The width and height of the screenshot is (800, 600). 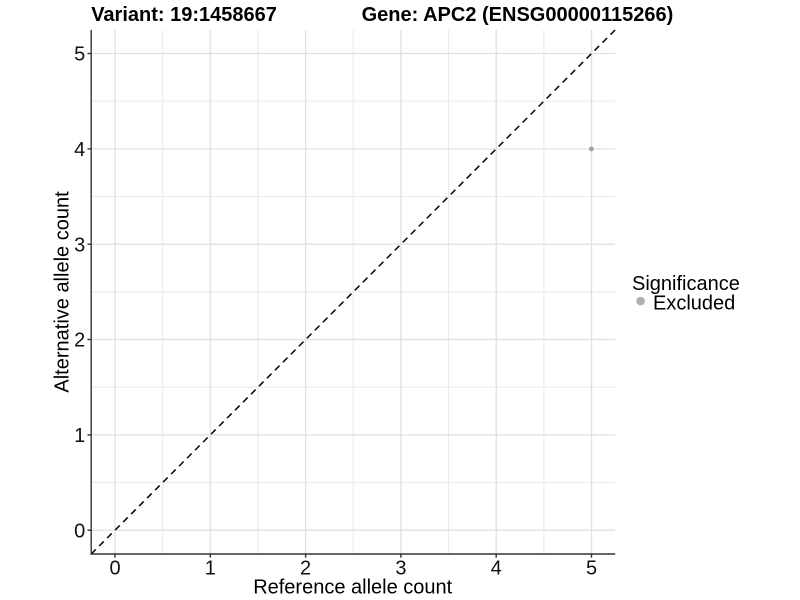 I want to click on svg-text: Alternative allele count, so click(x=62, y=292).